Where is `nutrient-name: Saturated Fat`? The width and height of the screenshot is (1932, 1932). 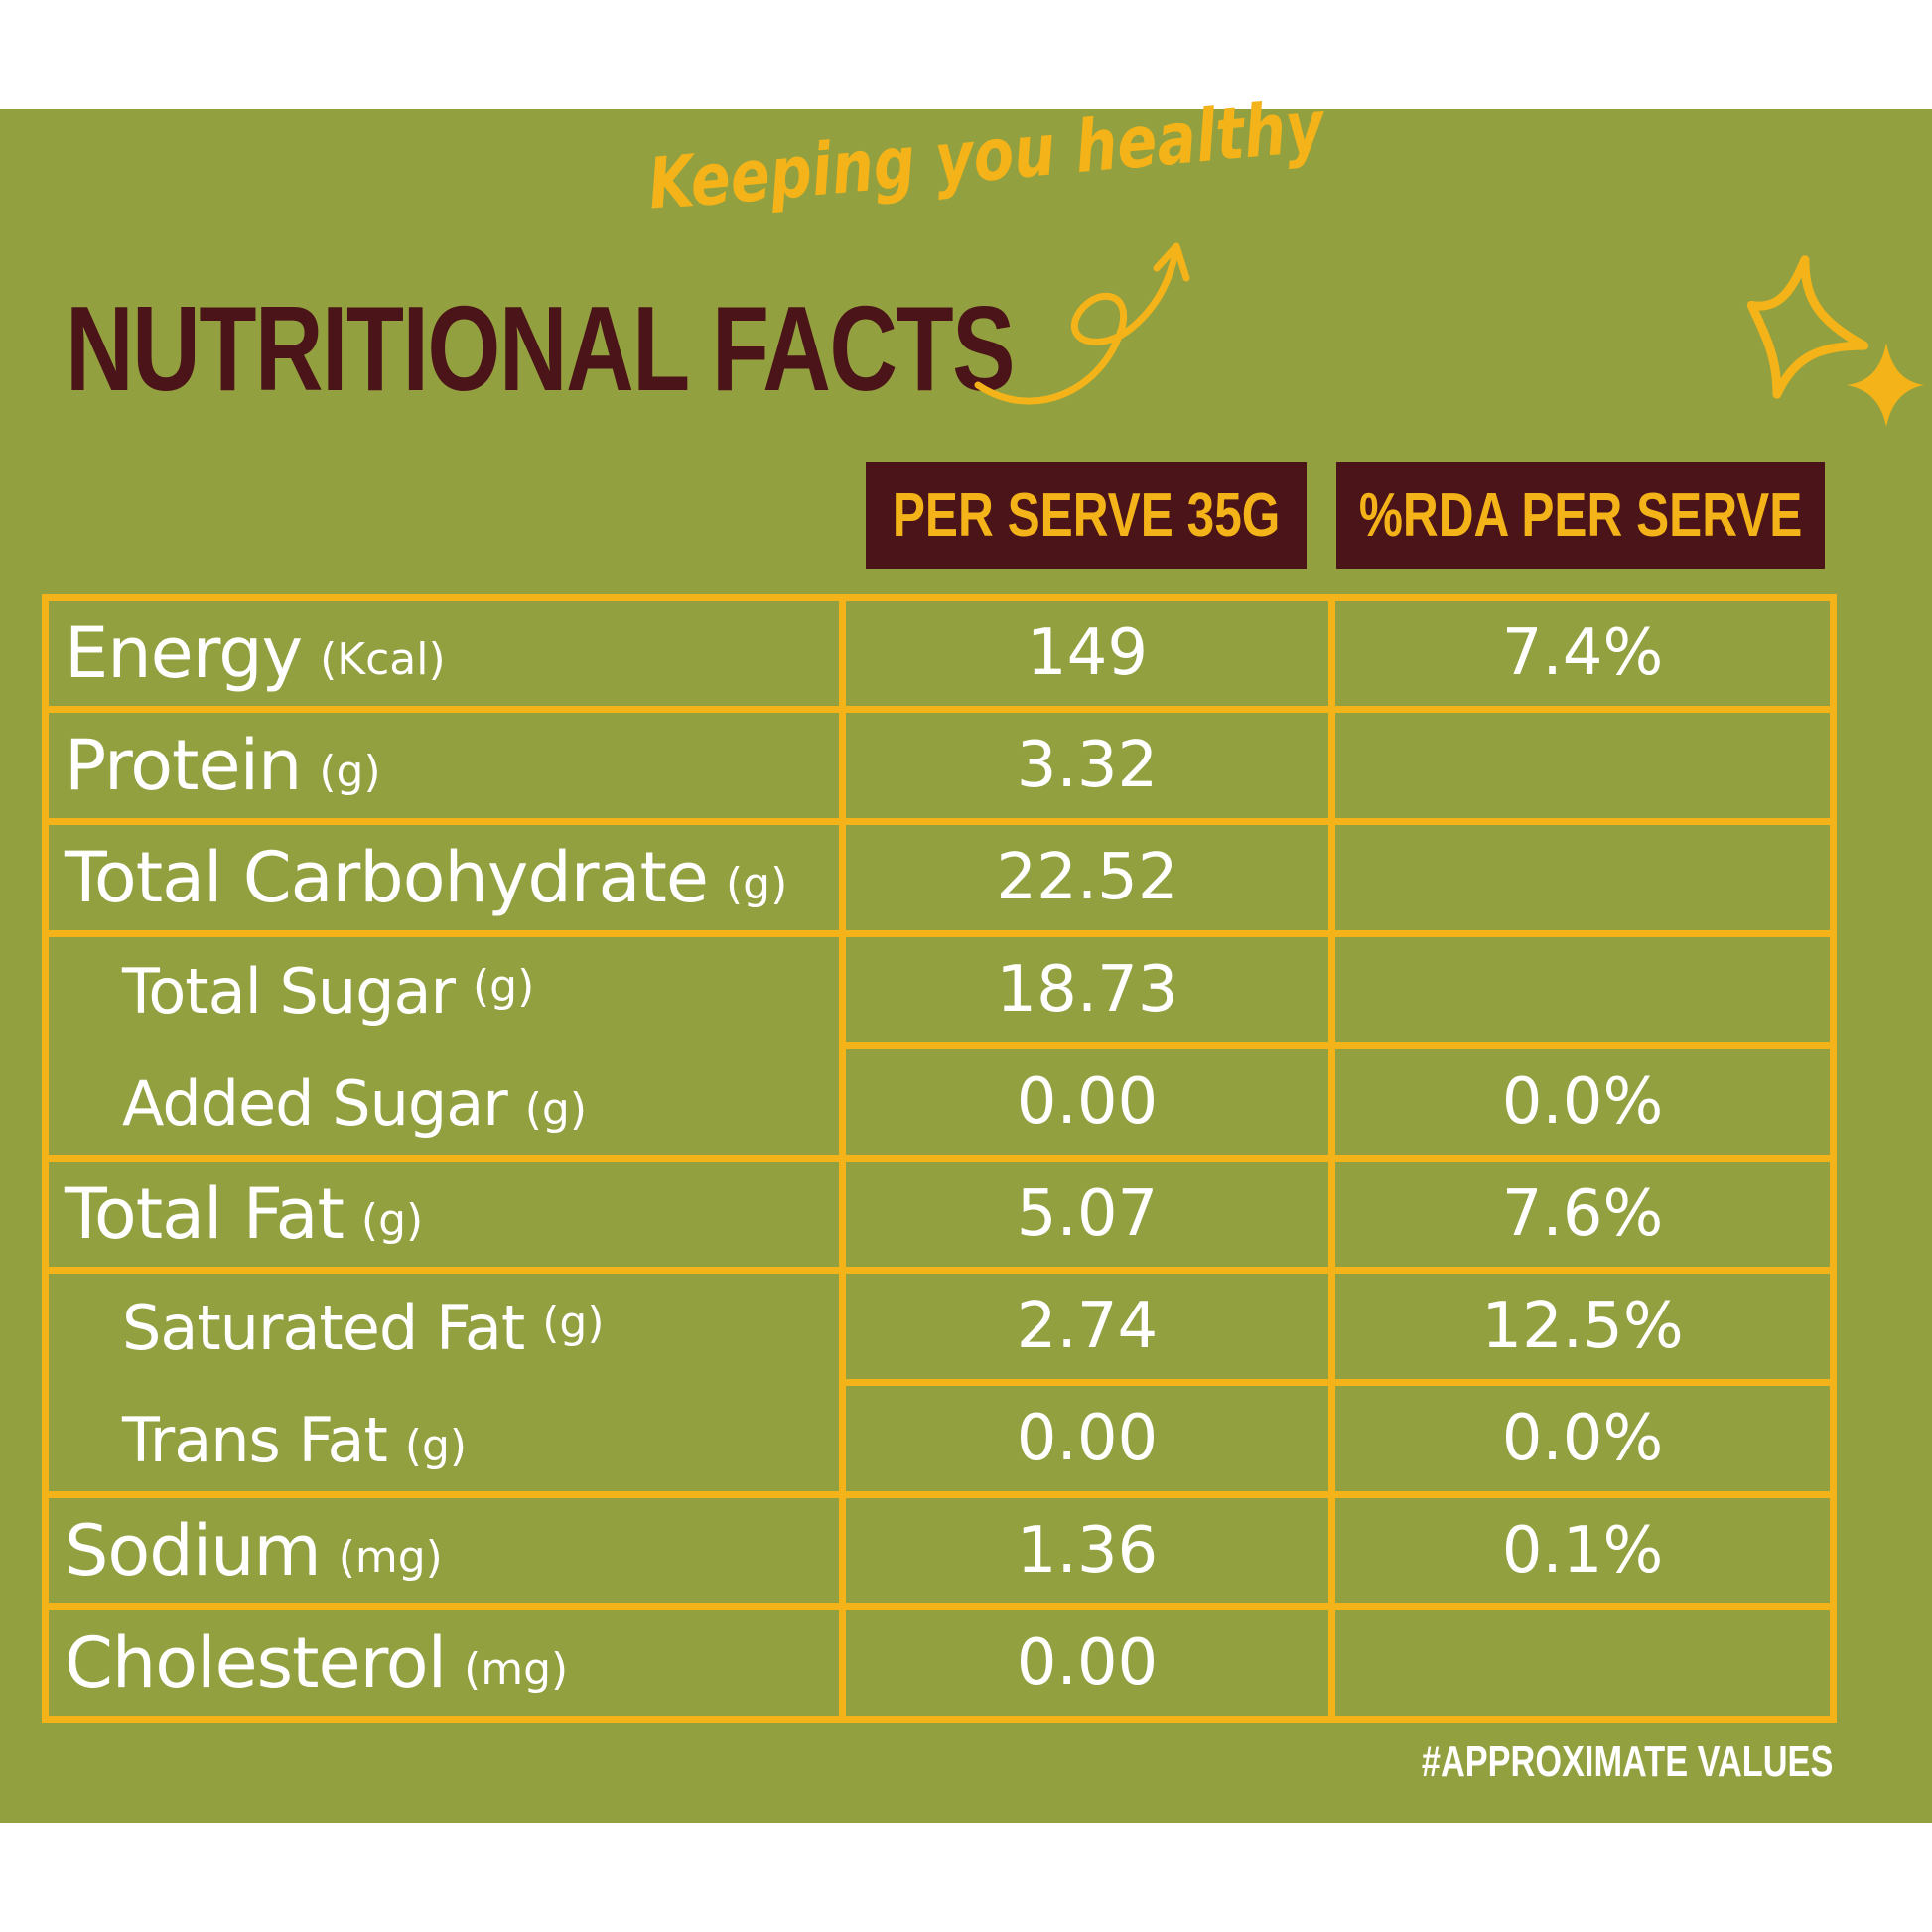
nutrient-name: Saturated Fat is located at coordinates (324, 1328).